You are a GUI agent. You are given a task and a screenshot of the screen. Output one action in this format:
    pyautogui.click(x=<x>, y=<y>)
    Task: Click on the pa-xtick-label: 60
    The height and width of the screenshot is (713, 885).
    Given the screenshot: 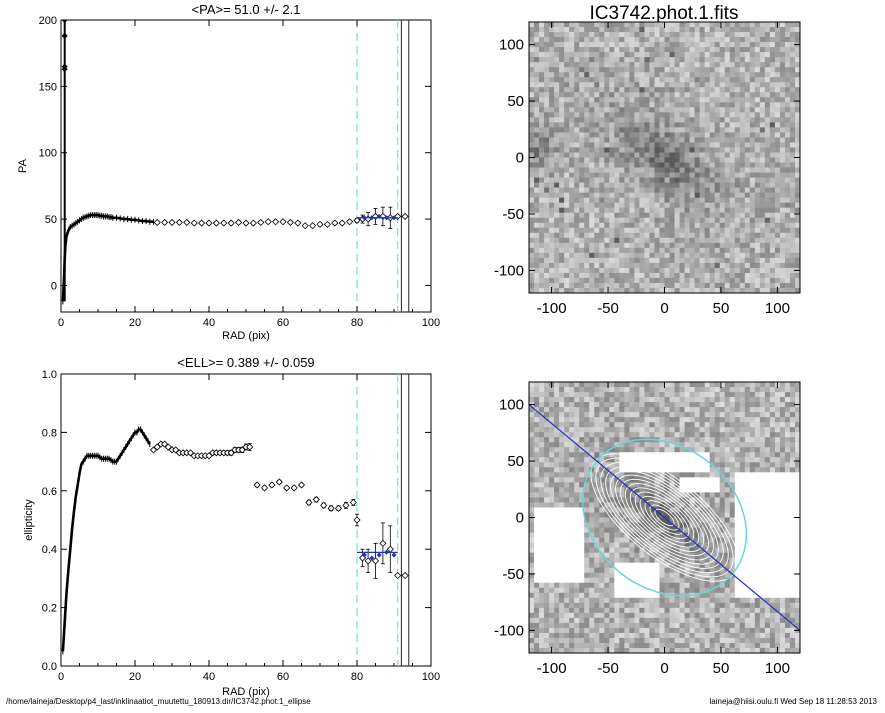 What is the action you would take?
    pyautogui.click(x=283, y=323)
    